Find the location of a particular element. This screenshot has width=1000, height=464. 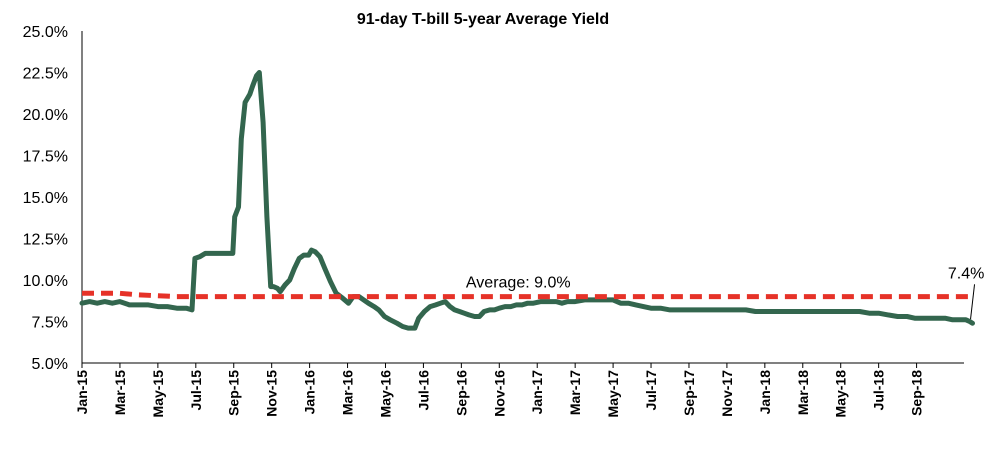

x-tick-label: Sep-15 is located at coordinates (234, 393).